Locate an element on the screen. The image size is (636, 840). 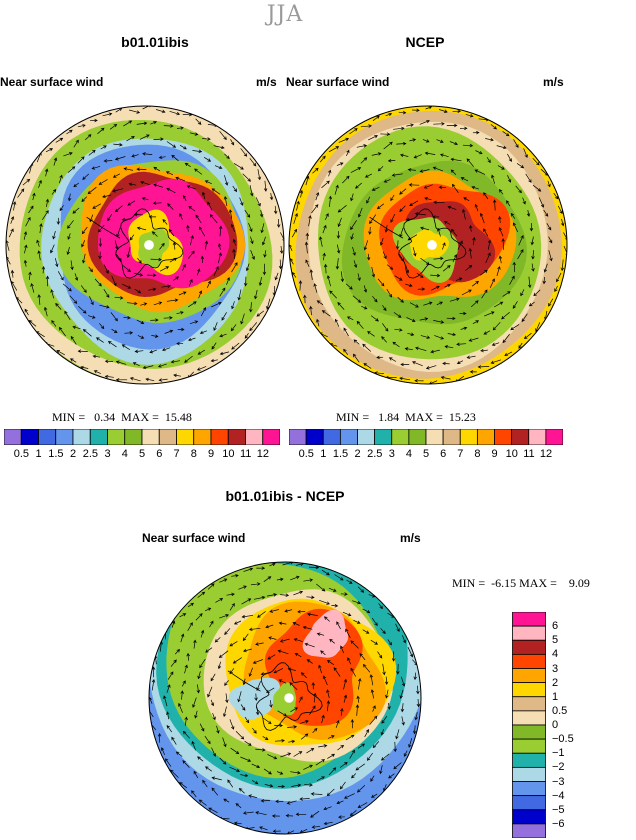
panel1-colorbar-label: 2.5 is located at coordinates (90, 454).